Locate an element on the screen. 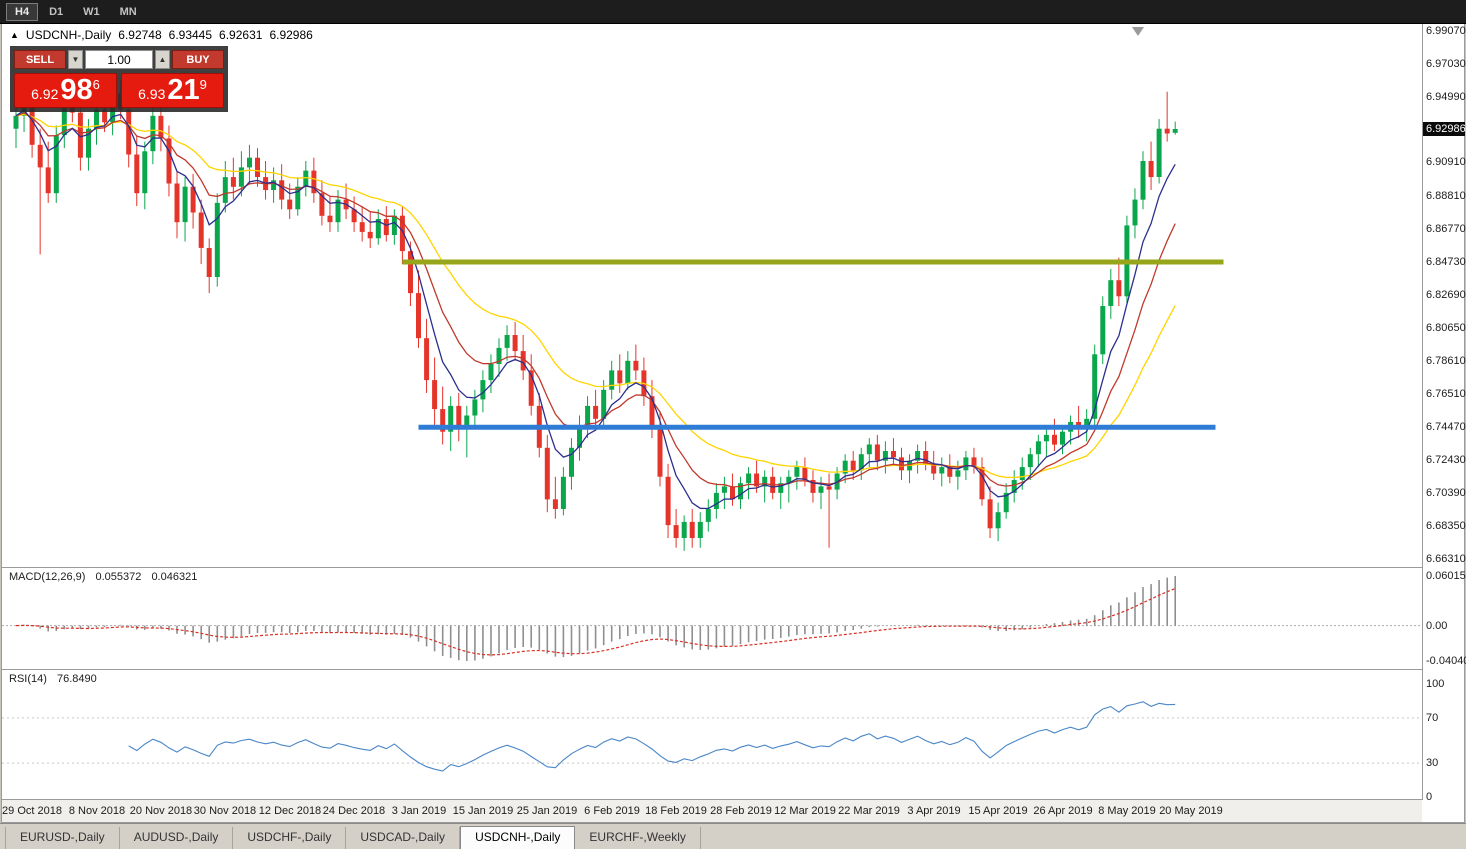 Image resolution: width=1466 pixels, height=849 pixels. rsi-value: 76.8490 is located at coordinates (76, 679).